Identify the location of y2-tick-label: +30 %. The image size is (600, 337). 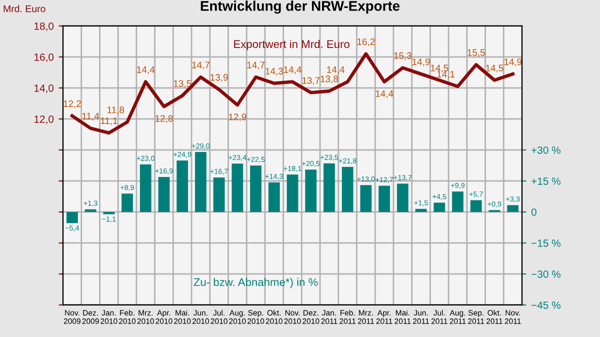
(546, 150).